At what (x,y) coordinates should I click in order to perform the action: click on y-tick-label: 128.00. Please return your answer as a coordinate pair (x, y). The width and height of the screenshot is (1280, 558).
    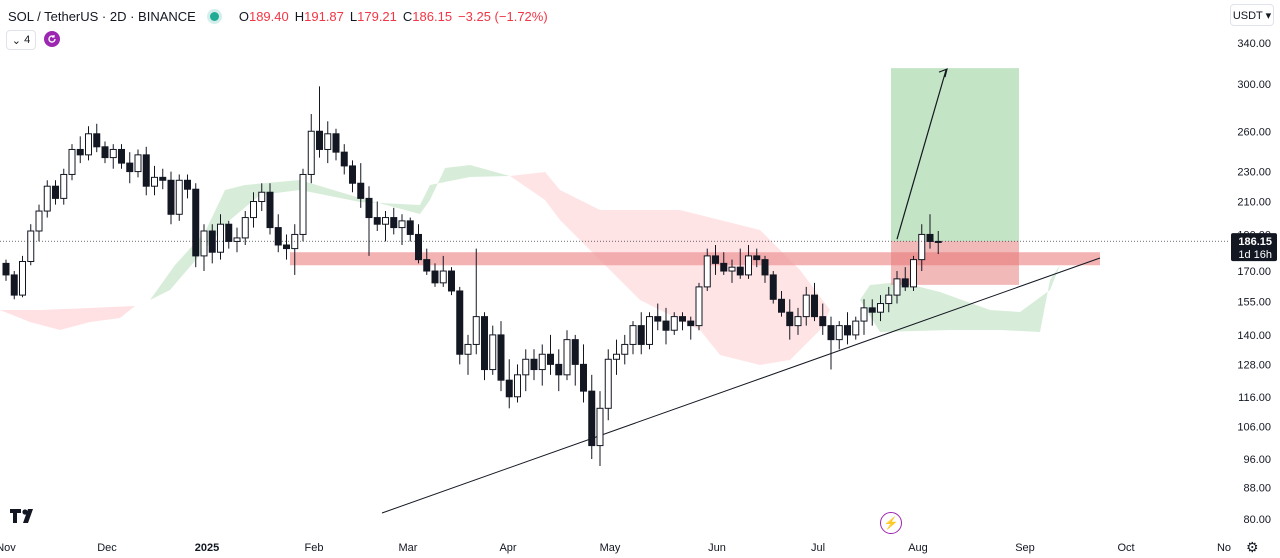
    Looking at the image, I should click on (1254, 365).